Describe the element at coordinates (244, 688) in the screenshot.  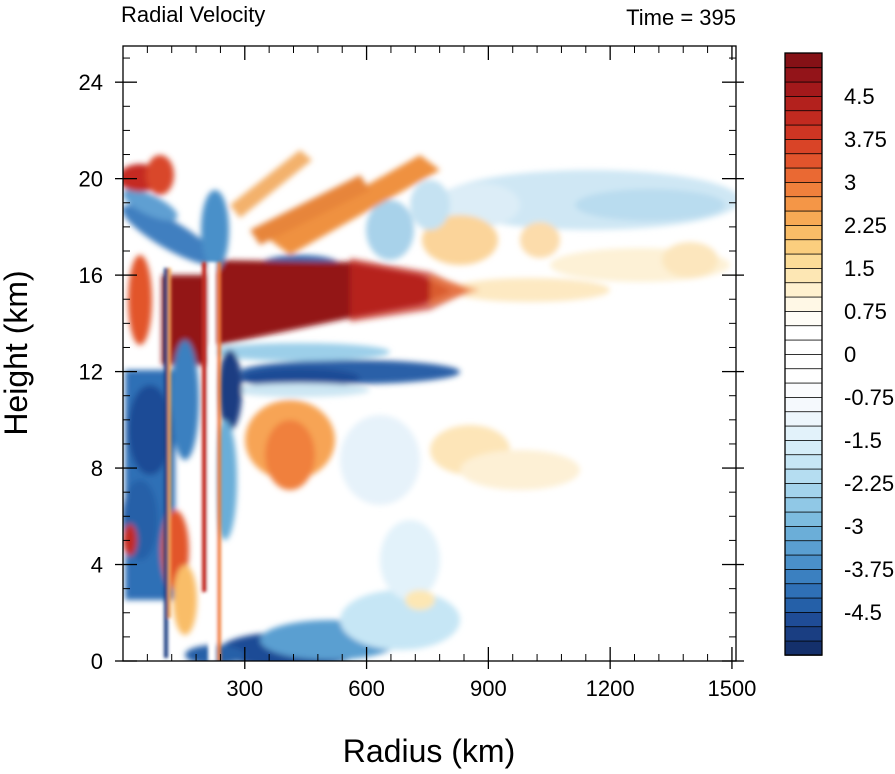
I see `x-tick-label: 300` at that location.